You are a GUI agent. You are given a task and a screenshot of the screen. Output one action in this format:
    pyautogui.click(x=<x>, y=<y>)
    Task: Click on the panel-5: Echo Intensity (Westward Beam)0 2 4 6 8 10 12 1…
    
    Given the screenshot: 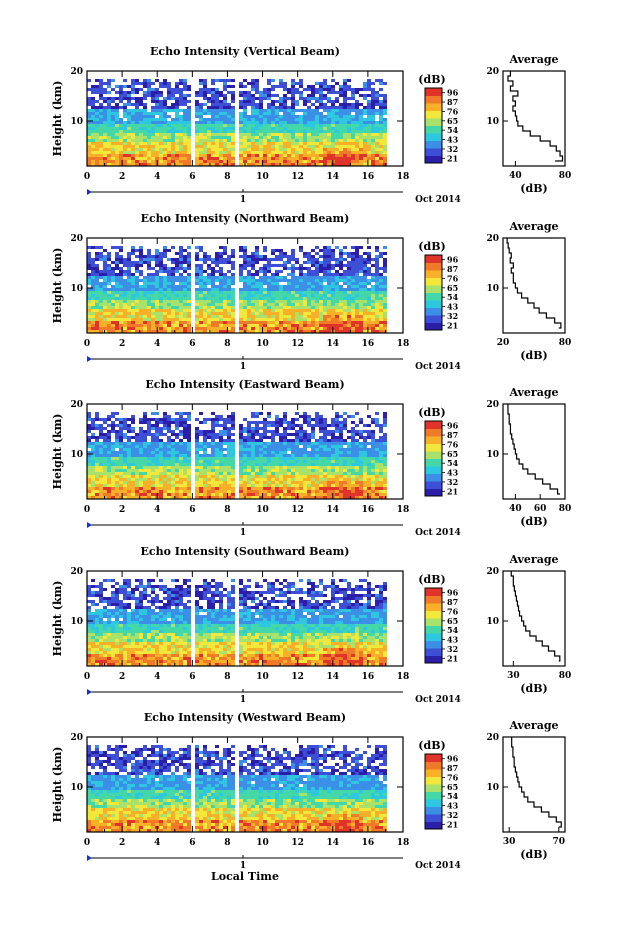 What is the action you would take?
    pyautogui.click(x=308, y=791)
    